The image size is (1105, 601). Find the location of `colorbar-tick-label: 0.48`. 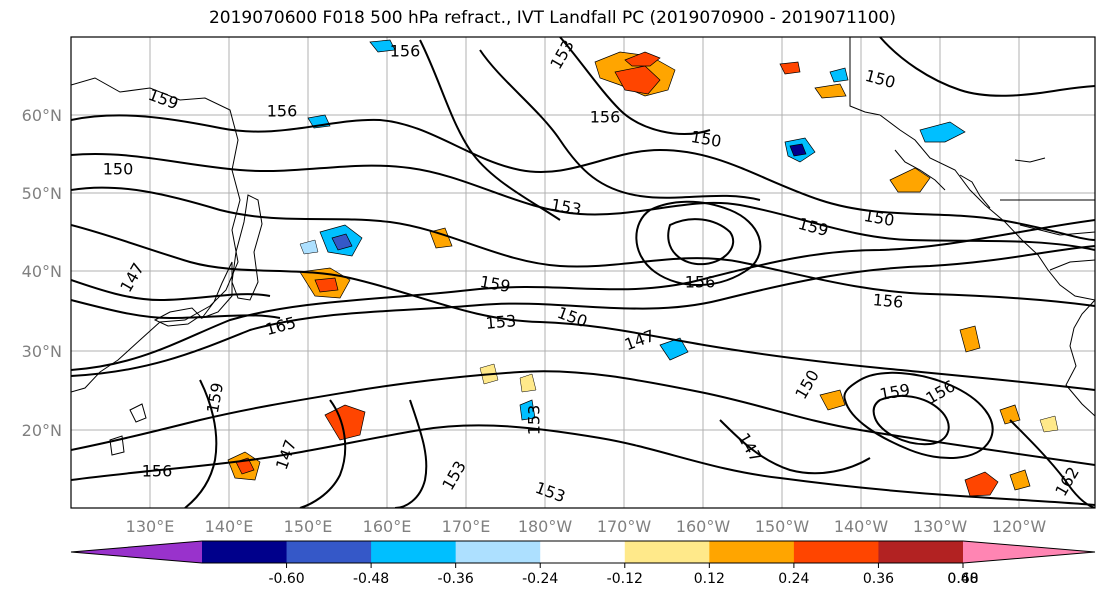

colorbar-tick-label: 0.48 is located at coordinates (962, 579).